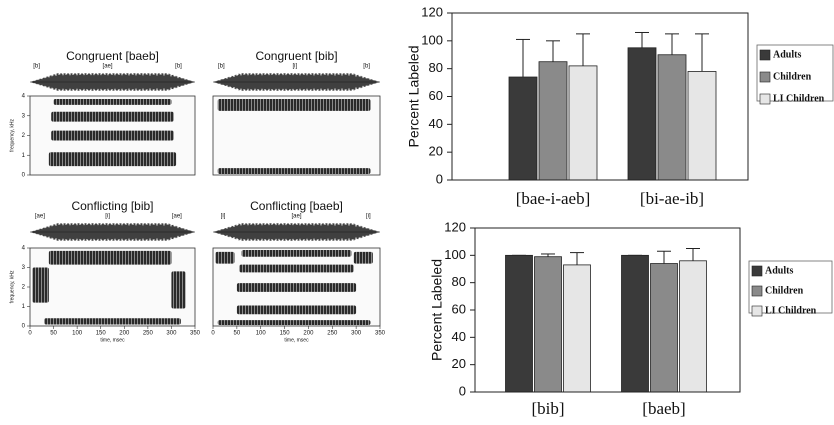 Image resolution: width=834 pixels, height=425 pixels. I want to click on freq-axis-label: frequency, kHz, so click(12, 286).